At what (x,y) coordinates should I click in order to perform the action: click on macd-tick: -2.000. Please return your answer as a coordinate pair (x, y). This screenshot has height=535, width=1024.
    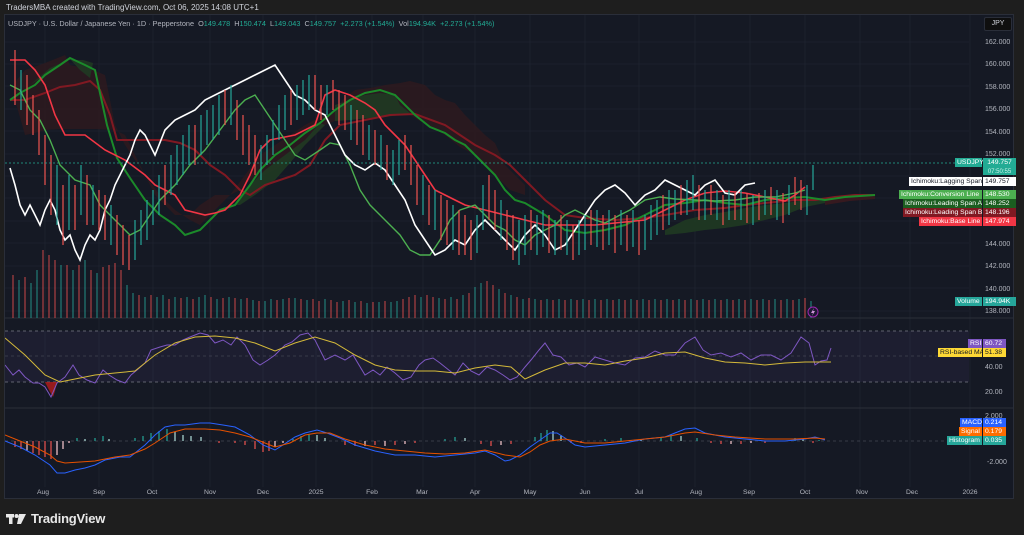
    Looking at the image, I should click on (997, 462).